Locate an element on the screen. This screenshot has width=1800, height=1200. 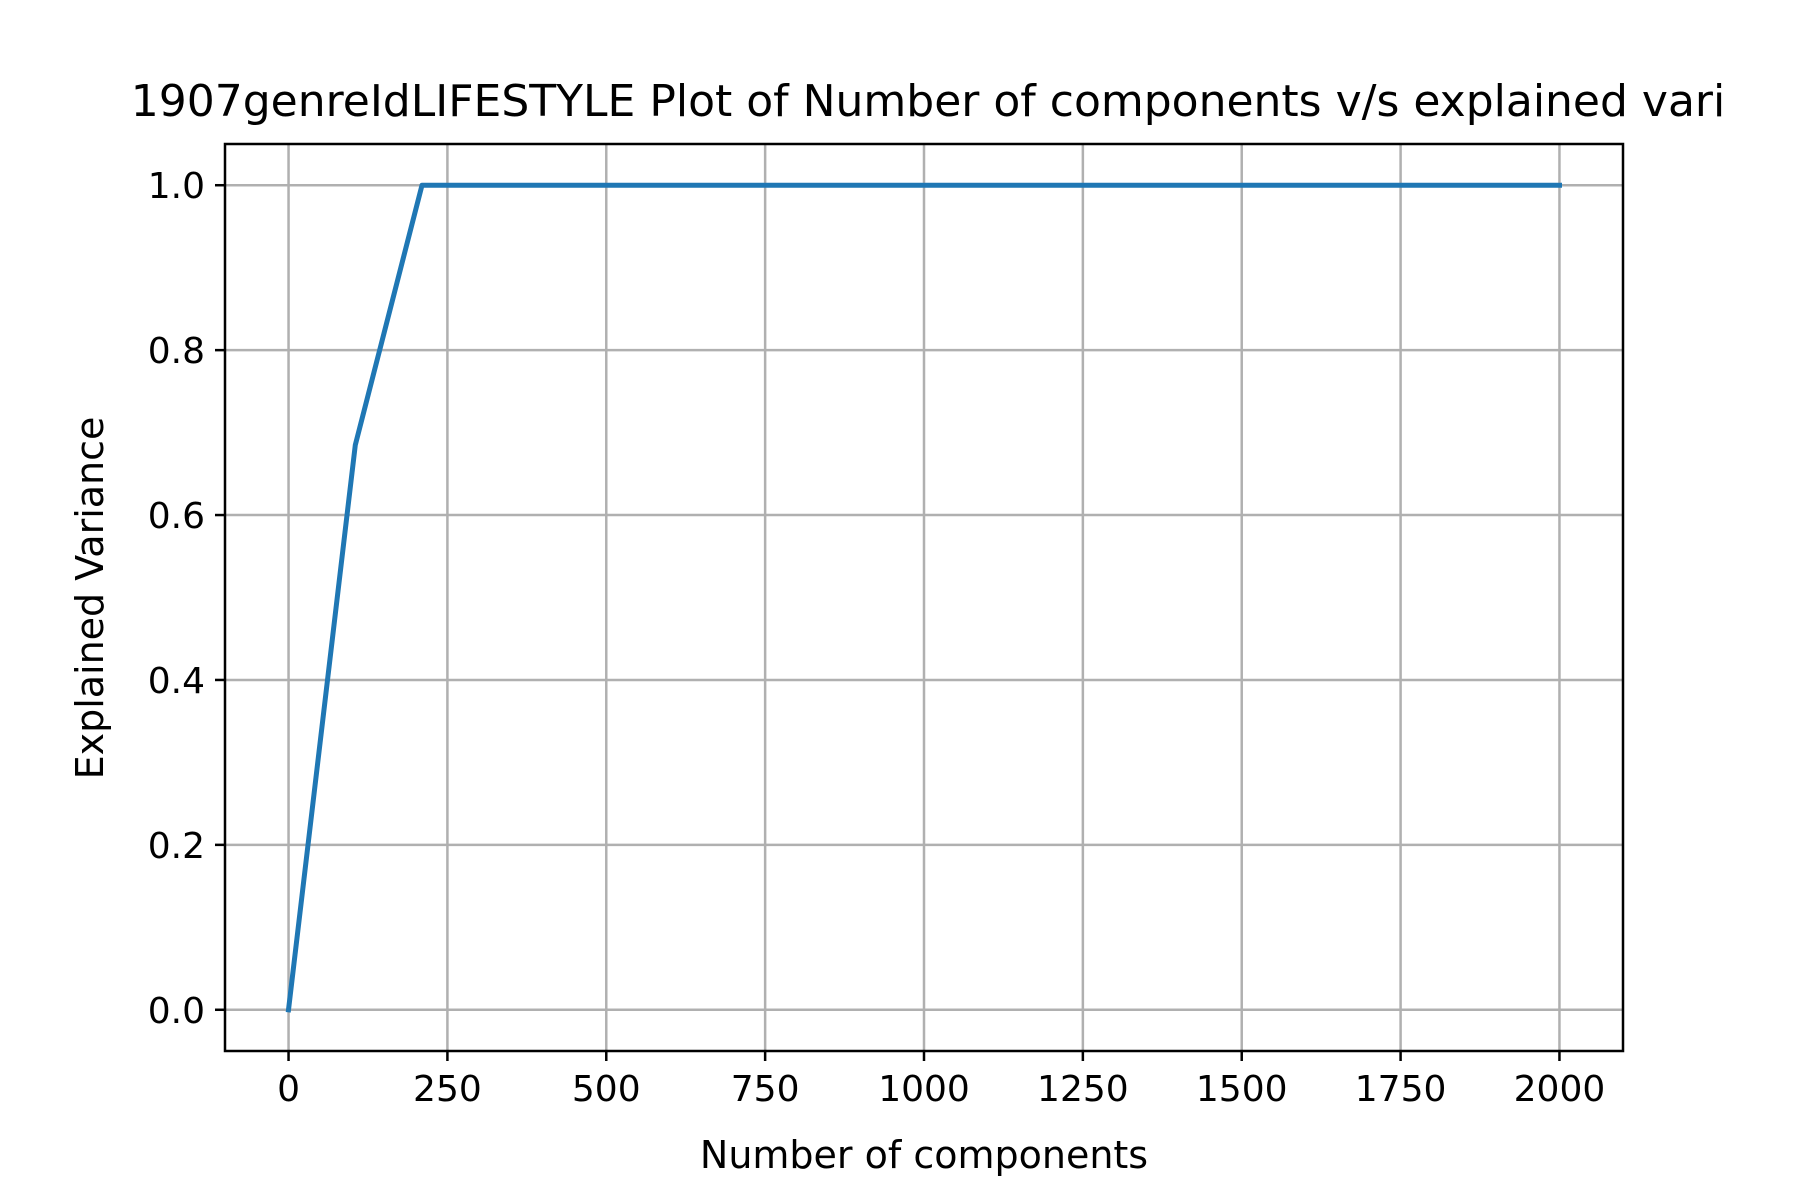
y-tick-label: 0.8 is located at coordinates (176, 351).